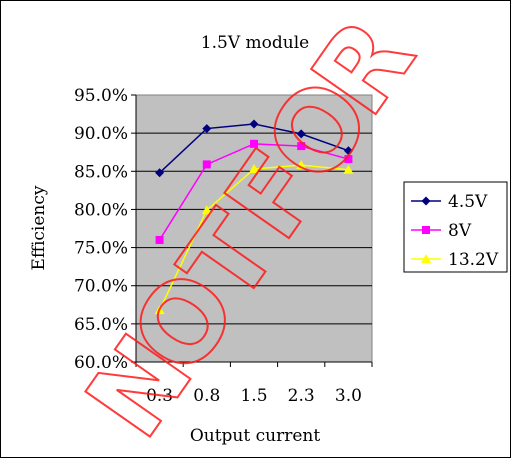  I want to click on legend-label: 8V, so click(460, 231).